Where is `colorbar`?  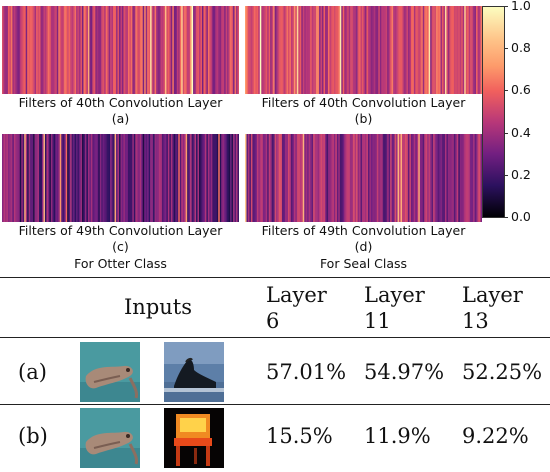
colorbar is located at coordinates (493, 112).